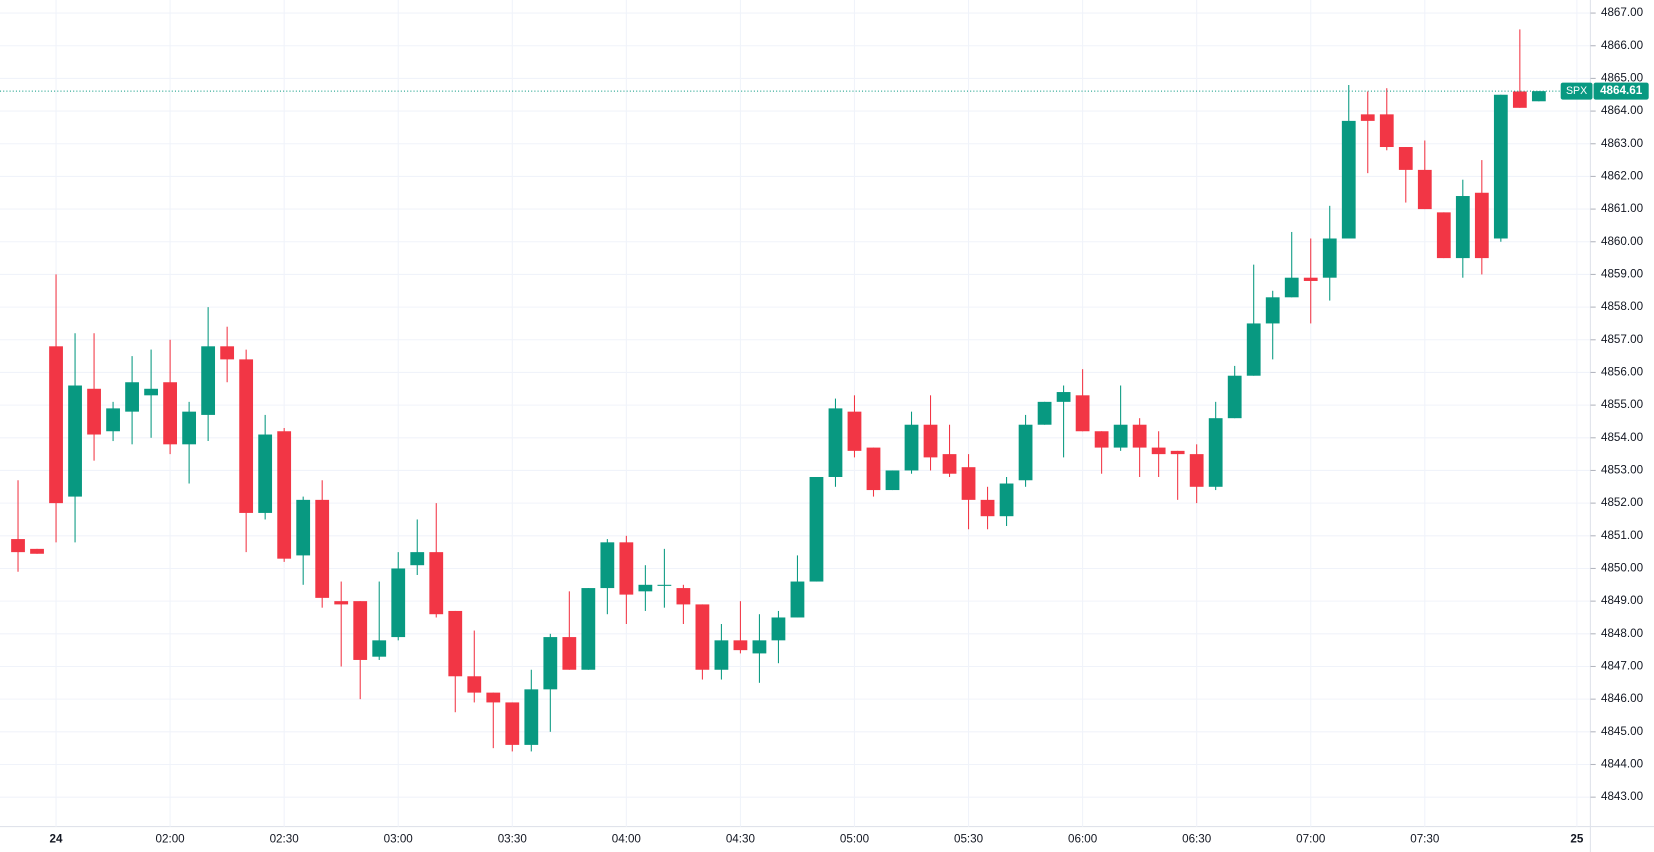  Describe the element at coordinates (56, 838) in the screenshot. I see `x-tick-label: 24` at that location.